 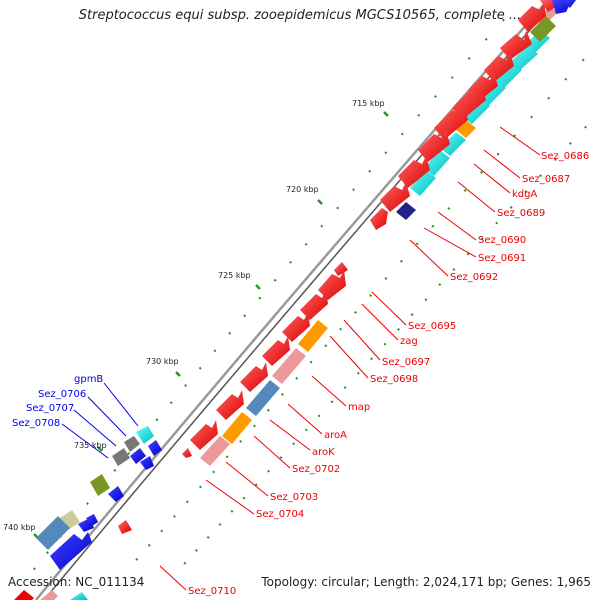 What do you see at coordinates (502, 258) in the screenshot?
I see `gene-label: Sez_0691` at bounding box center [502, 258].